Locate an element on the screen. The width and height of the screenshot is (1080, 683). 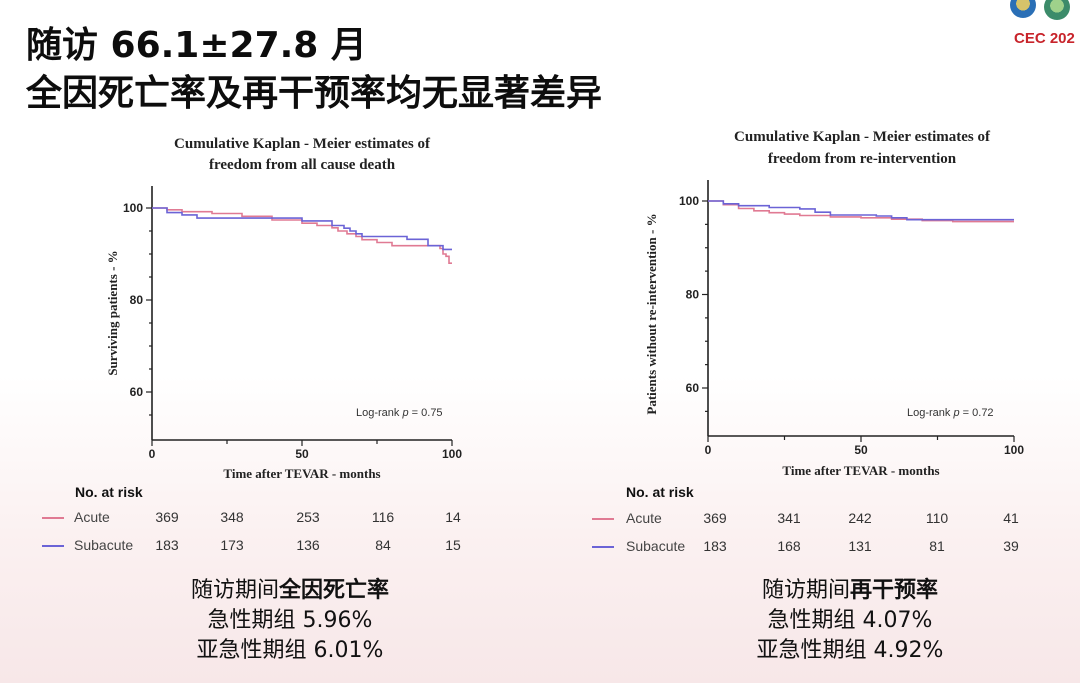
death-y-axis-label: Surviving patients - % is located at coordinates (112, 312).